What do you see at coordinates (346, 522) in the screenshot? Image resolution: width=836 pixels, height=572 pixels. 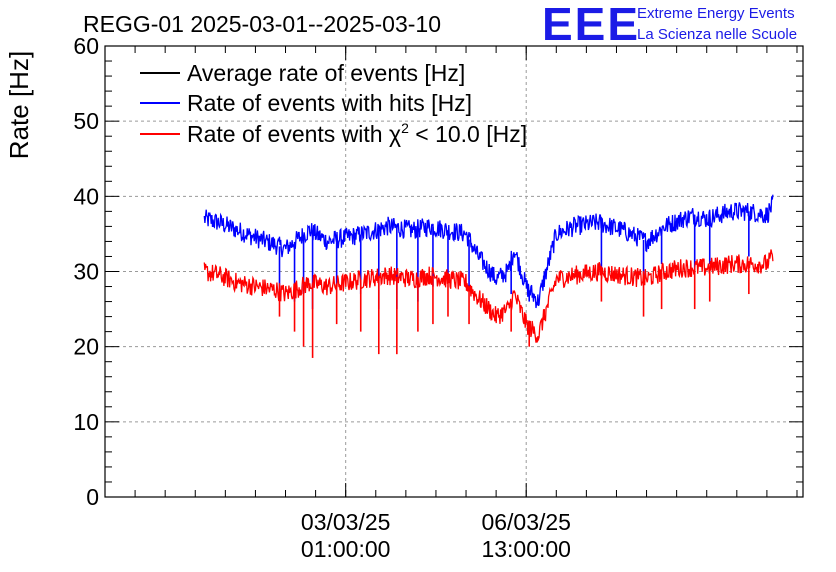 I see `x-tick-label-date: 03/03/25` at bounding box center [346, 522].